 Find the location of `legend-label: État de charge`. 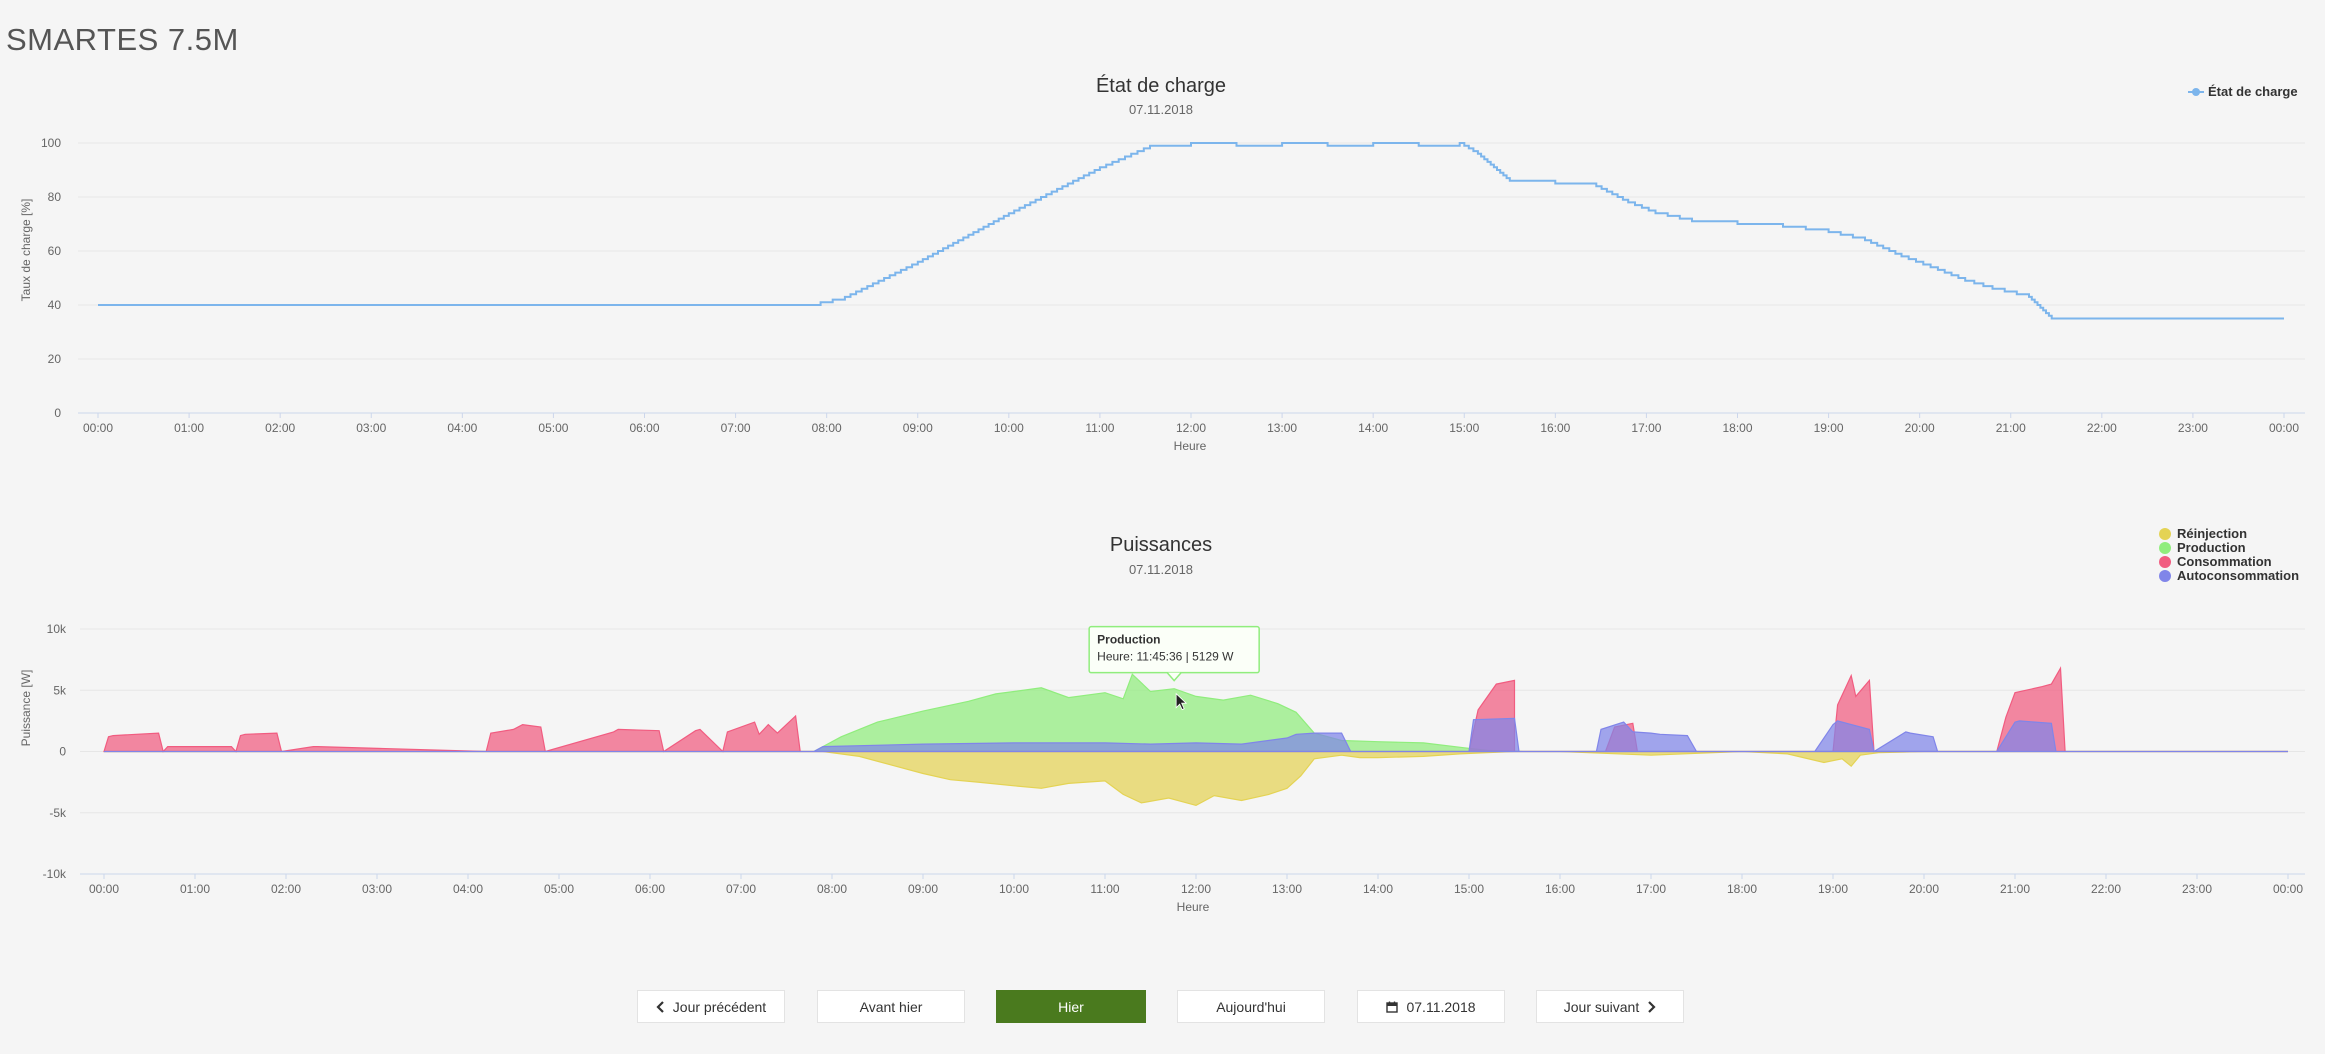

legend-label: État de charge is located at coordinates (2253, 91).